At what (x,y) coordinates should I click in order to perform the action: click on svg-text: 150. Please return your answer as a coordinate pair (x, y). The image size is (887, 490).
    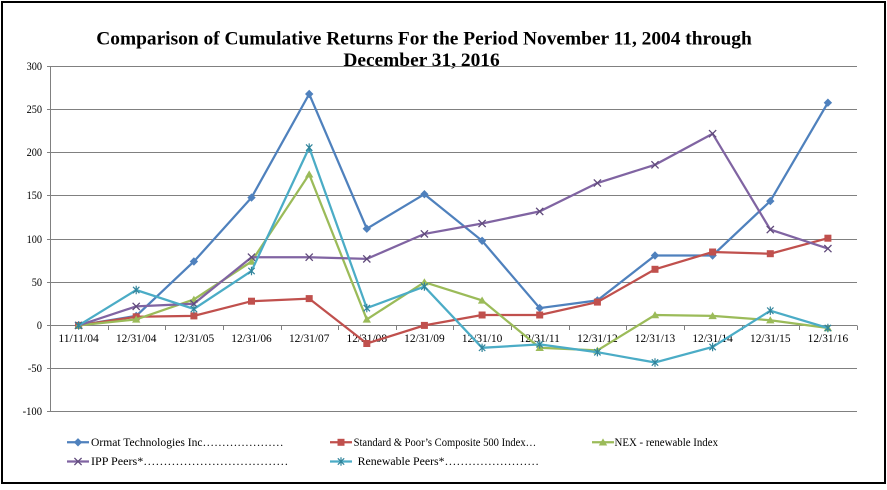
    Looking at the image, I should click on (34, 195).